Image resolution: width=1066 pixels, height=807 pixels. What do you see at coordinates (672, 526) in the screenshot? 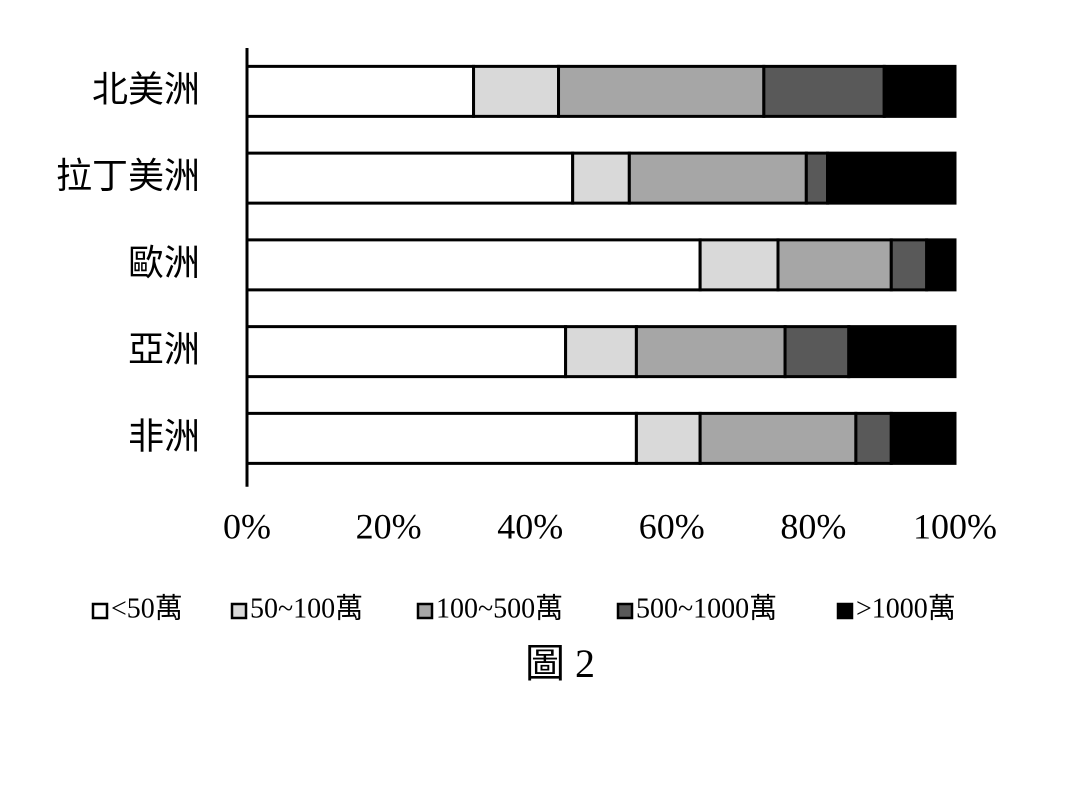
I see `x-tick-label: 60%` at bounding box center [672, 526].